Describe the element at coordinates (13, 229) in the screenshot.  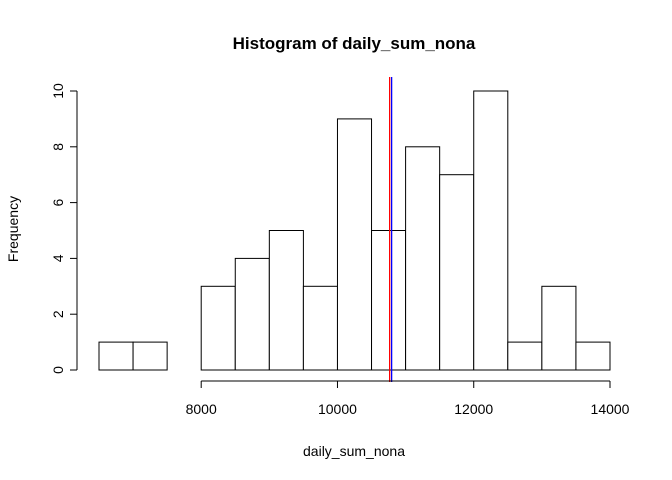
I see `y-axis-label: Frequency` at that location.